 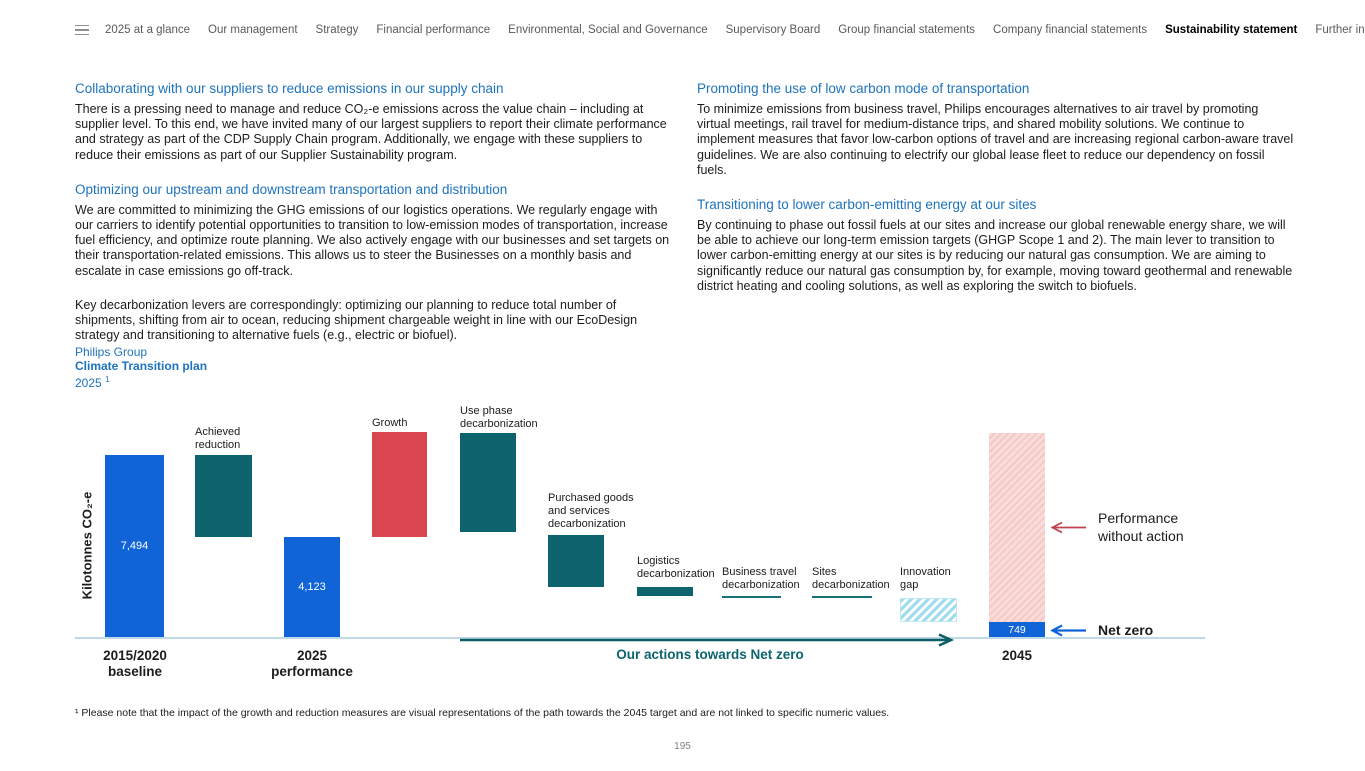 I want to click on bar-value-2025-performance: 4,123, so click(x=312, y=587).